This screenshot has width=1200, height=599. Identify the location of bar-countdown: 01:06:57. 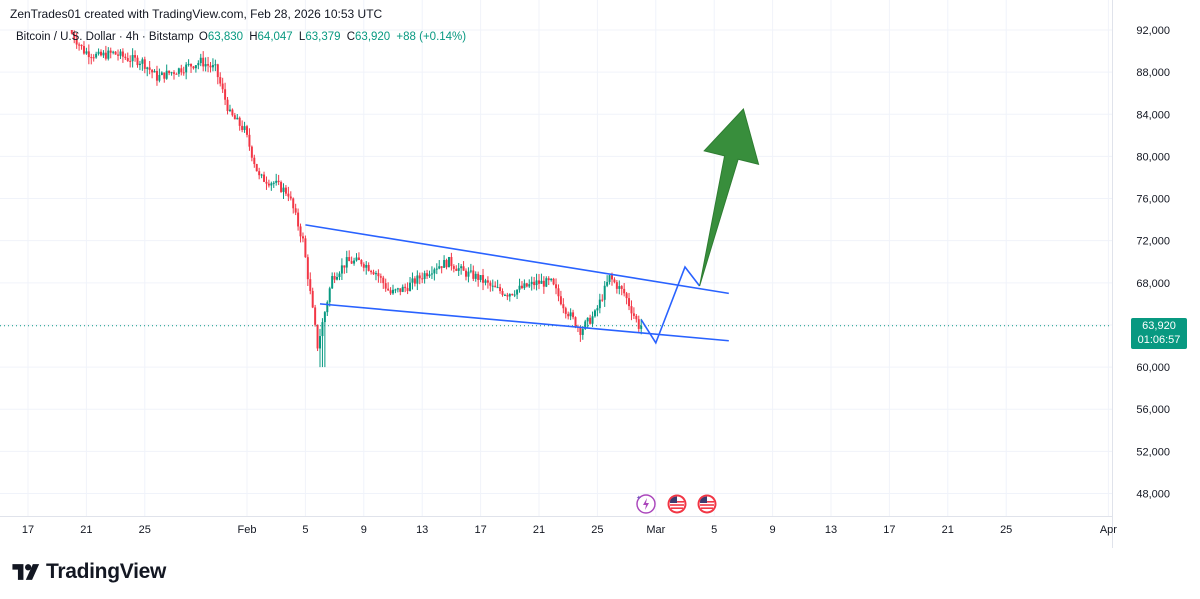
(1159, 340).